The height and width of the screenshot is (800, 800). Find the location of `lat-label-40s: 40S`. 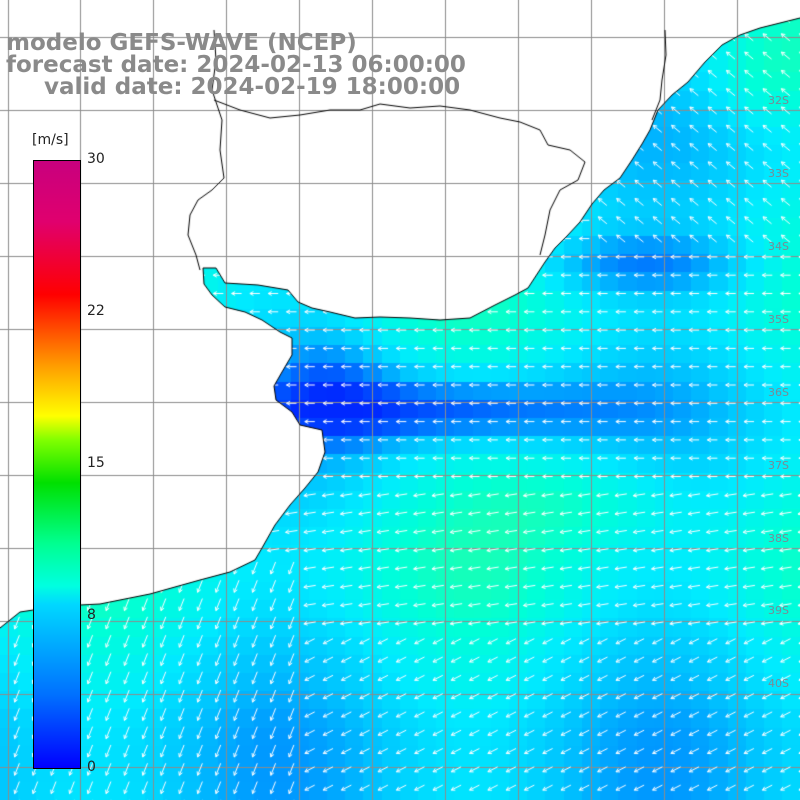

lat-label-40s: 40S is located at coordinates (778, 683).